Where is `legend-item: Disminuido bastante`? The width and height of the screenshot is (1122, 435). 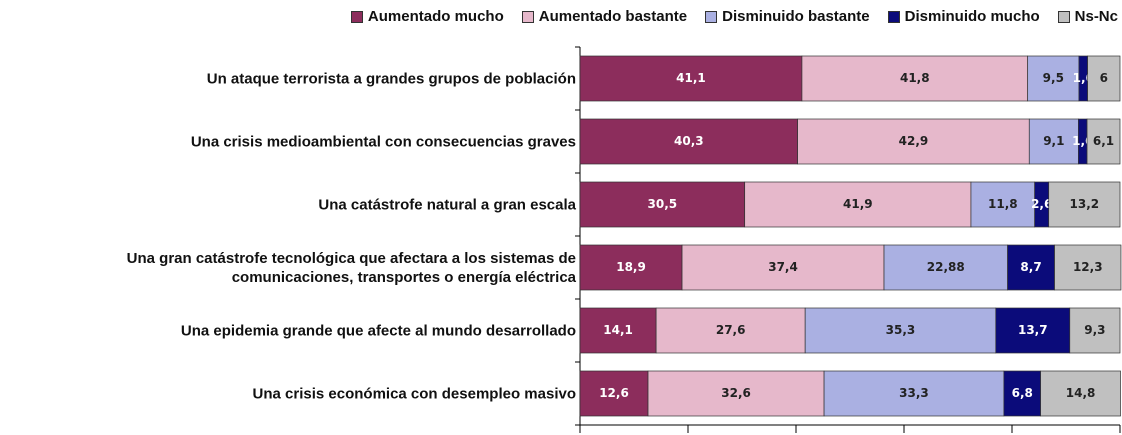
legend-item: Disminuido bastante is located at coordinates (787, 16).